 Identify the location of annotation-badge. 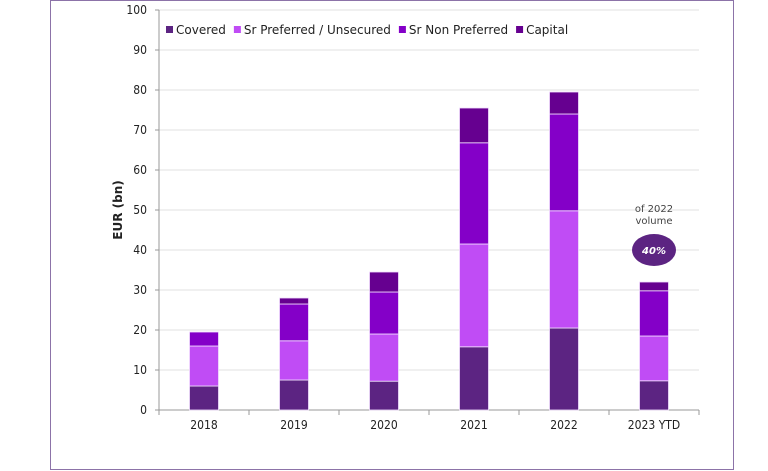
(654, 250).